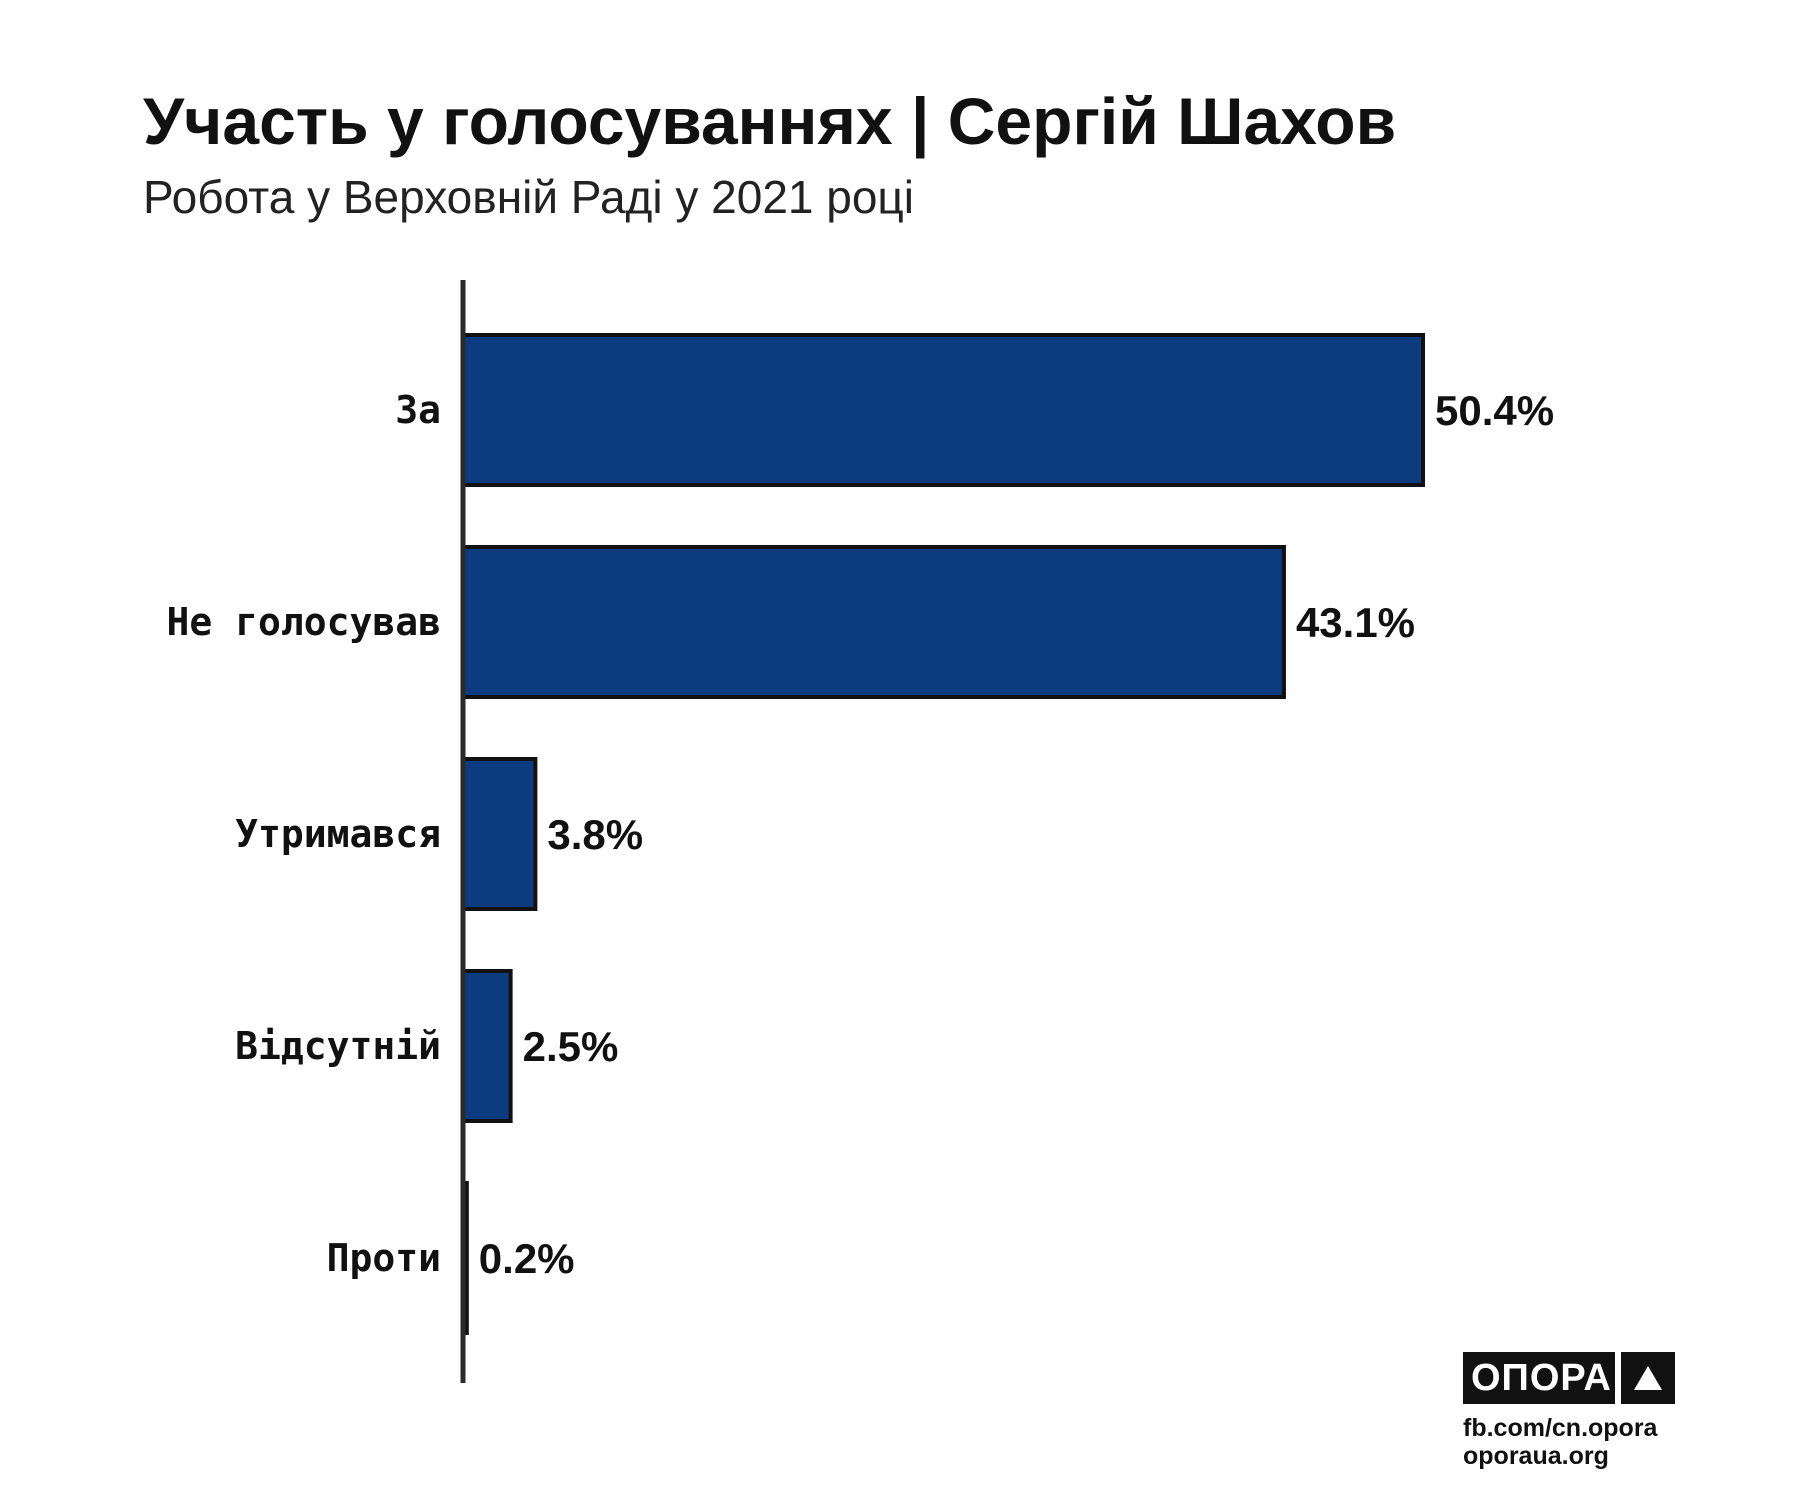 This screenshot has width=1800, height=1500. Describe the element at coordinates (527, 1258) in the screenshot. I see `value-label-4: 0.2%` at that location.